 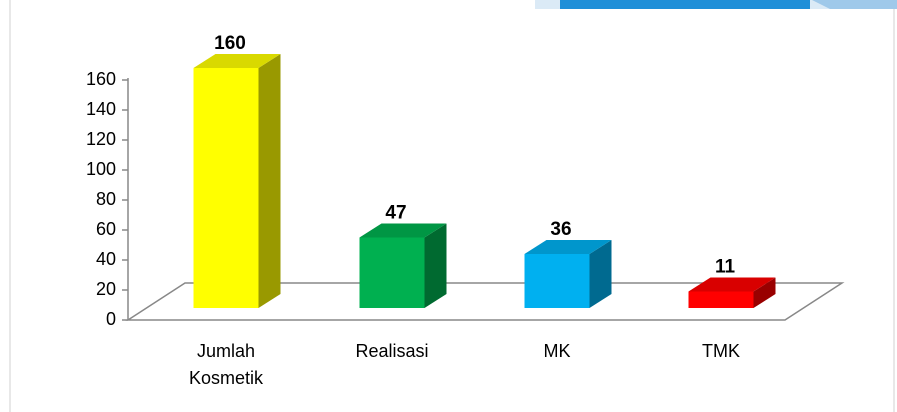 What do you see at coordinates (101, 169) in the screenshot?
I see `y-tick-label: 100` at bounding box center [101, 169].